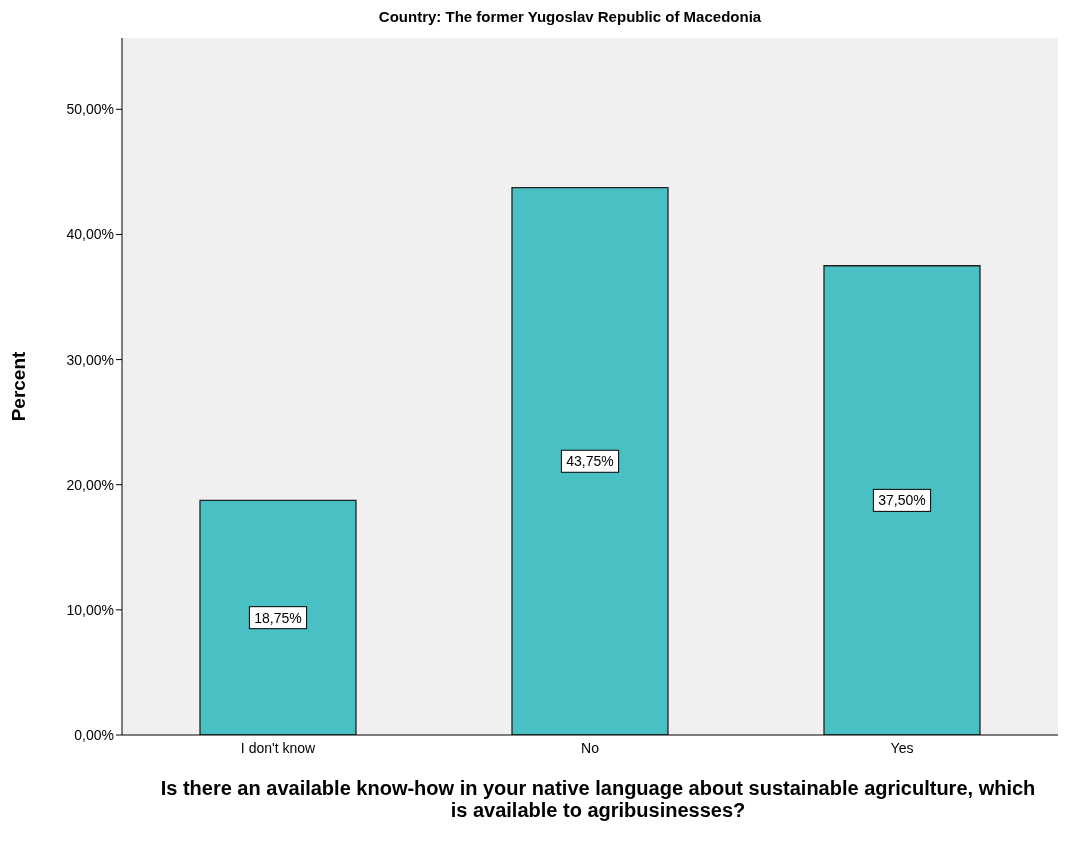  What do you see at coordinates (902, 747) in the screenshot?
I see `x-tick-label: Yes` at bounding box center [902, 747].